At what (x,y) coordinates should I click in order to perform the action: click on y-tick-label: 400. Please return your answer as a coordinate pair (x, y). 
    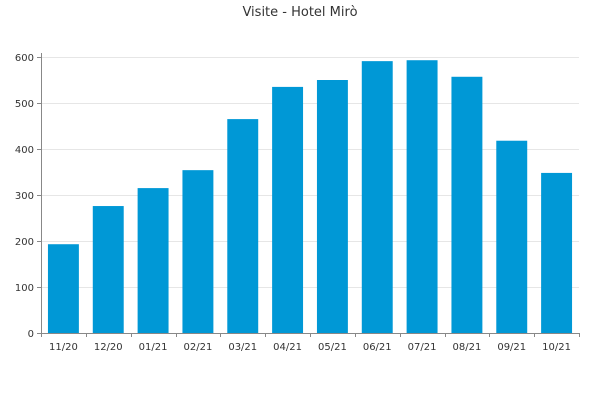
    Looking at the image, I should click on (24, 150).